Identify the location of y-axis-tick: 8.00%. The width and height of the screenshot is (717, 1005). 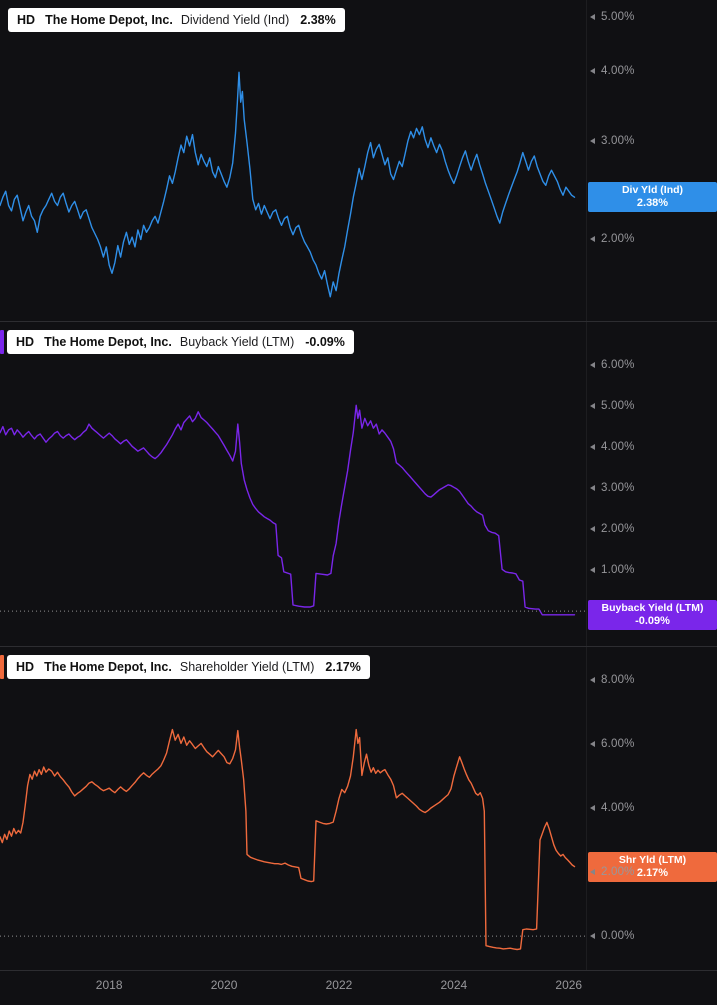
(612, 680).